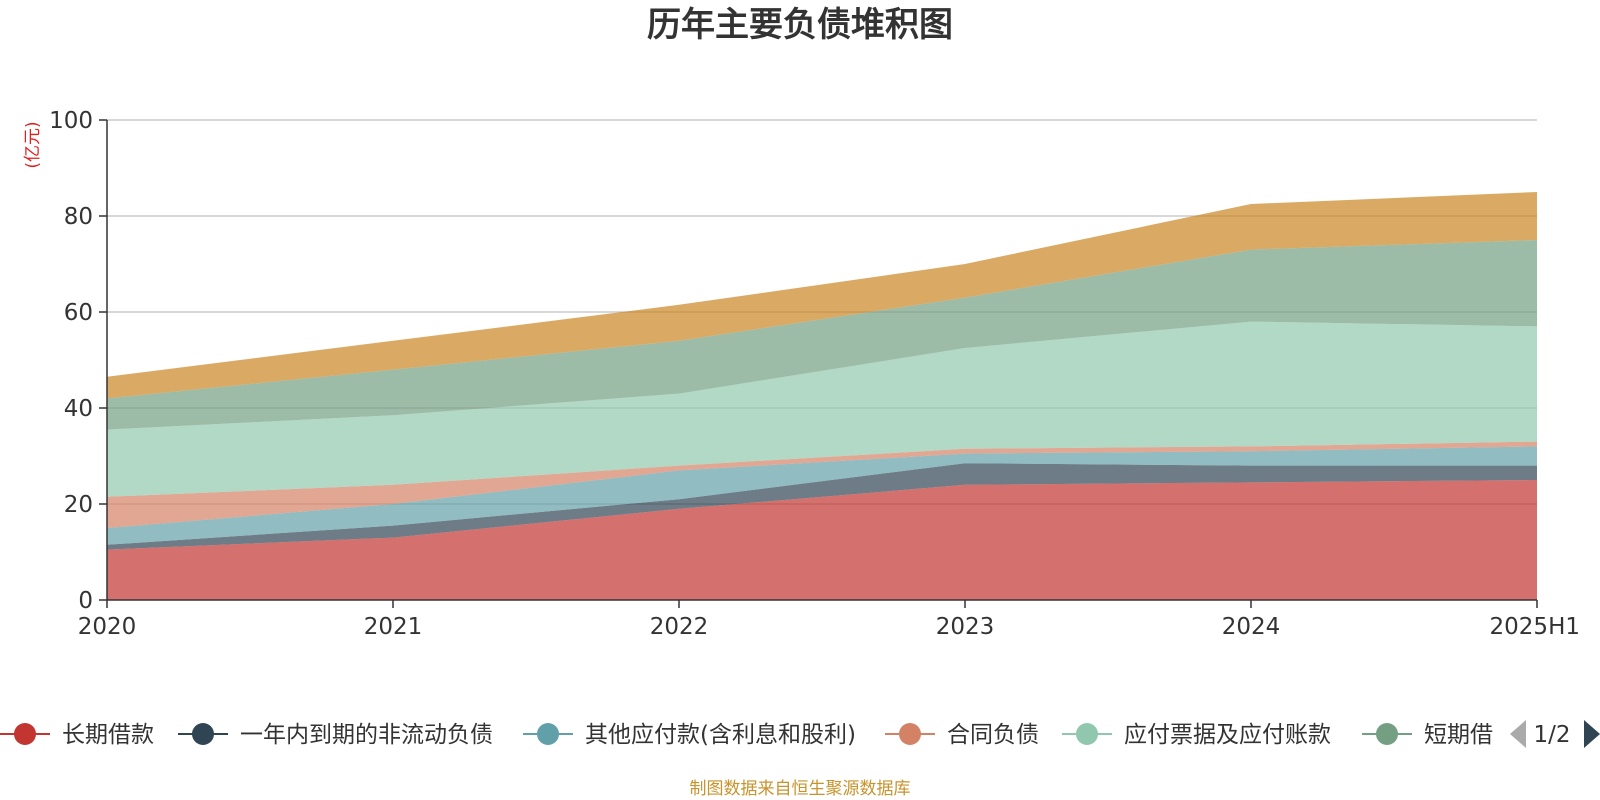 The height and width of the screenshot is (800, 1600). I want to click on x-tick-label: 2021, so click(393, 627).